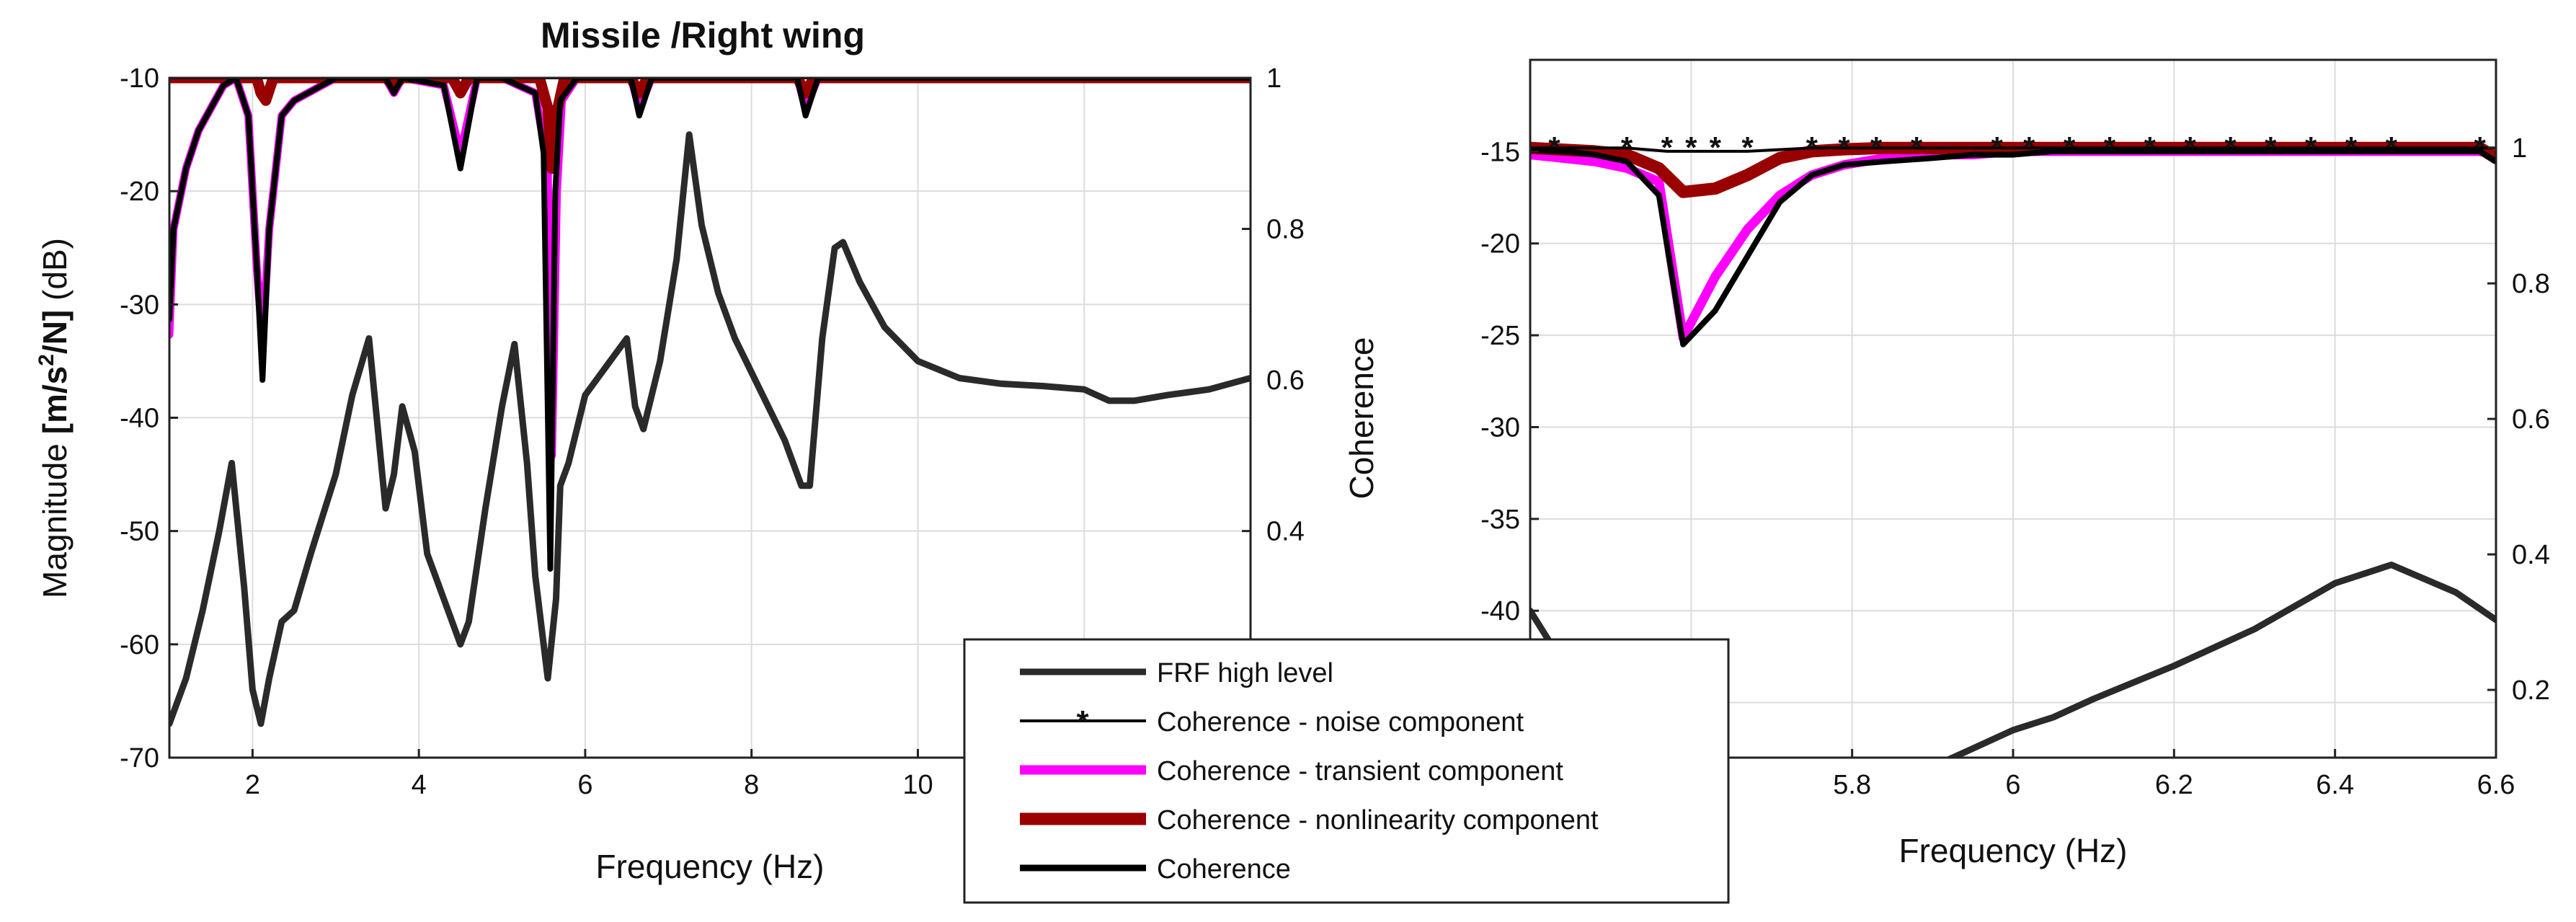 The width and height of the screenshot is (2576, 922). I want to click on y-tick-label: -70, so click(139, 758).